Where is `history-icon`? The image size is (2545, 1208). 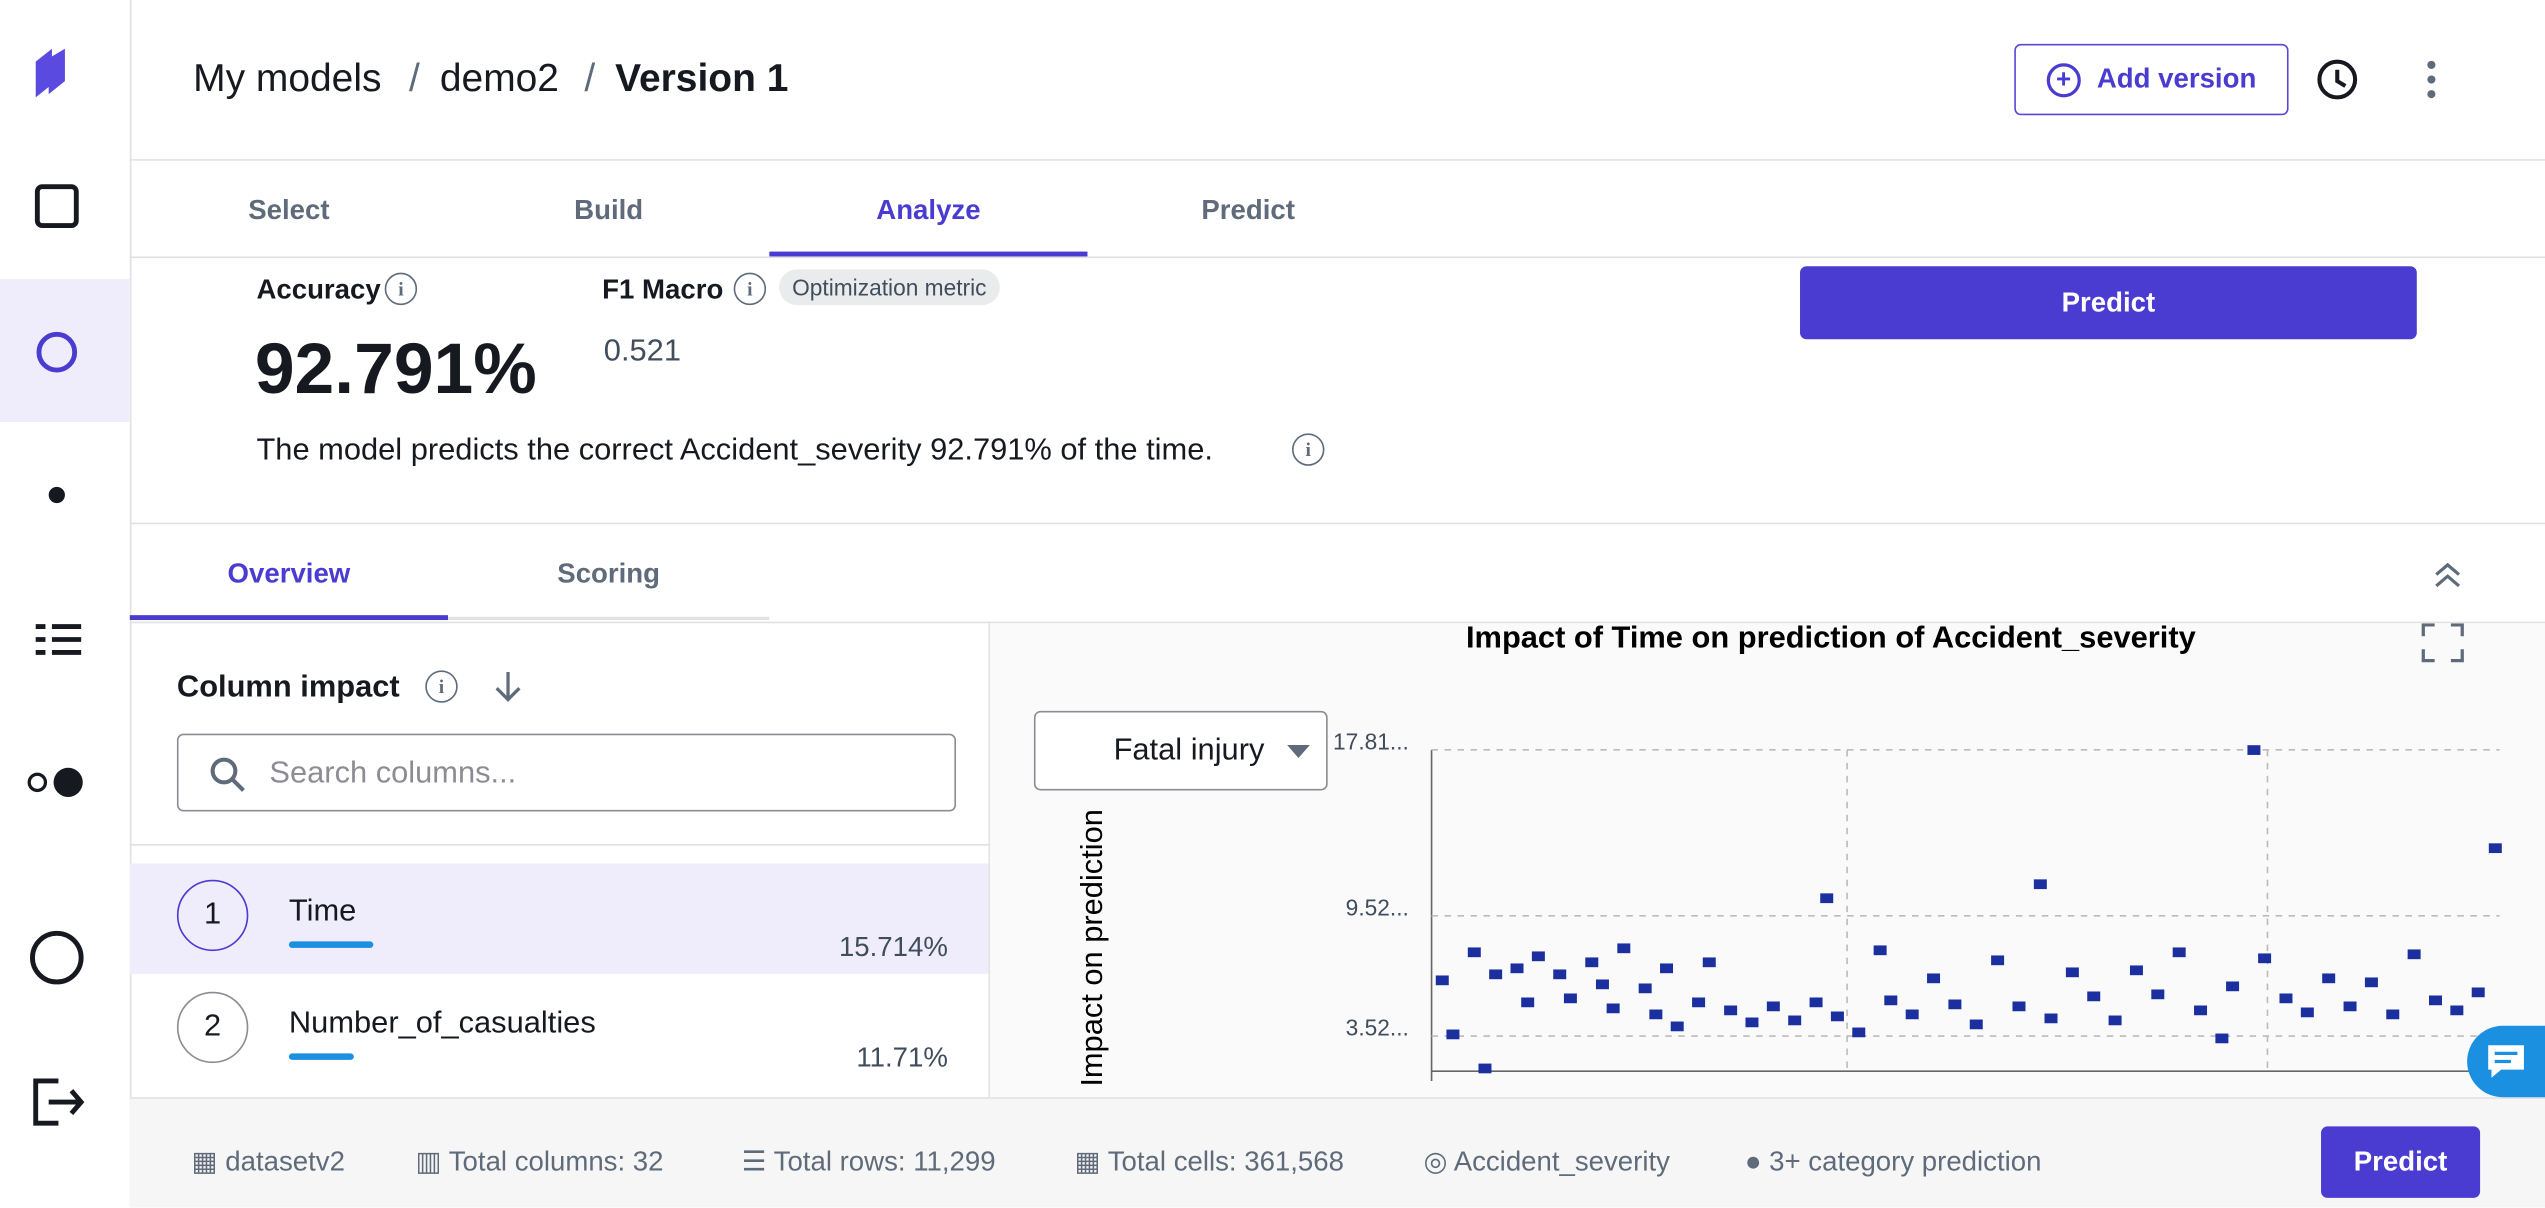 history-icon is located at coordinates (2337, 81).